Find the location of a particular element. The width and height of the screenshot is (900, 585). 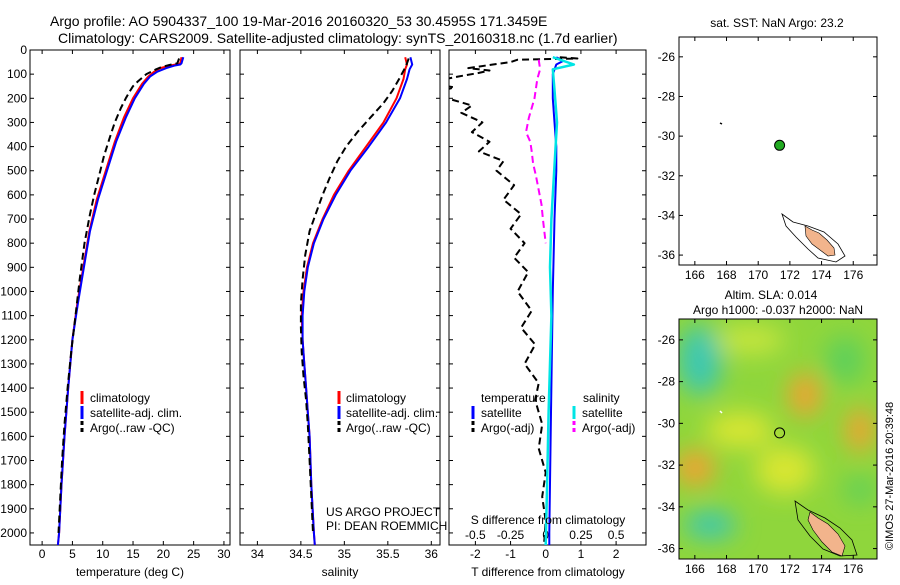

sst-map-ticks: 166 168 170 172 174 176 -26 -28 -30 -32 -34 -36 is located at coordinates (767, 159).